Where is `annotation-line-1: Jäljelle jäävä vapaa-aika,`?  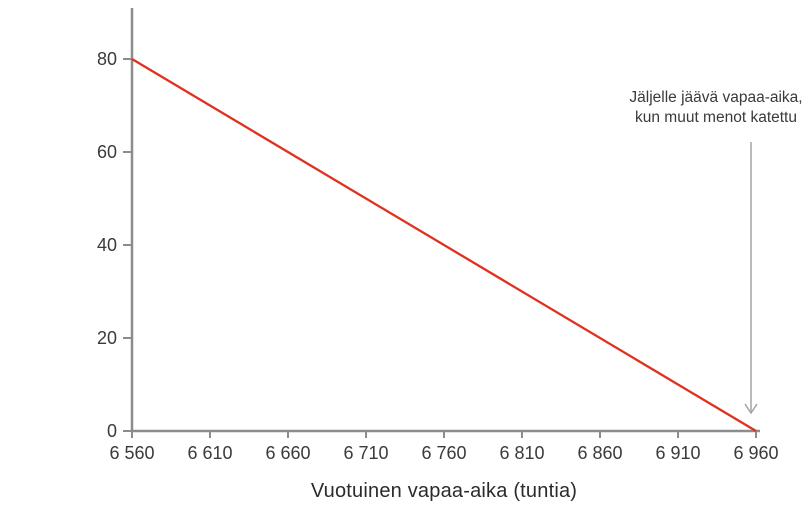 annotation-line-1: Jäljelle jäävä vapaa-aika, is located at coordinates (716, 97).